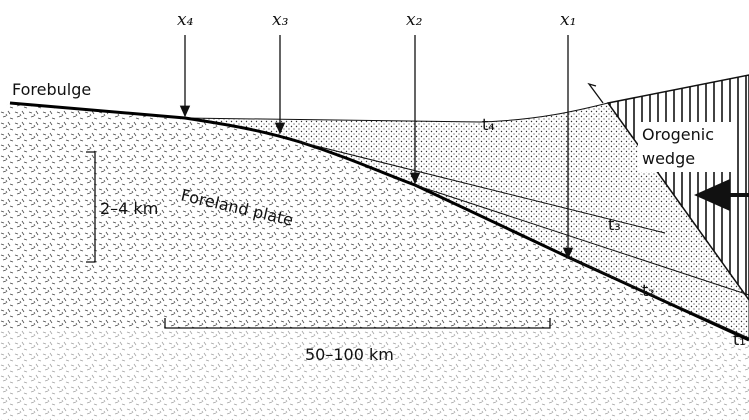 This screenshot has height=420, width=749. Describe the element at coordinates (414, 20) in the screenshot. I see `x2-label: x₂` at that location.